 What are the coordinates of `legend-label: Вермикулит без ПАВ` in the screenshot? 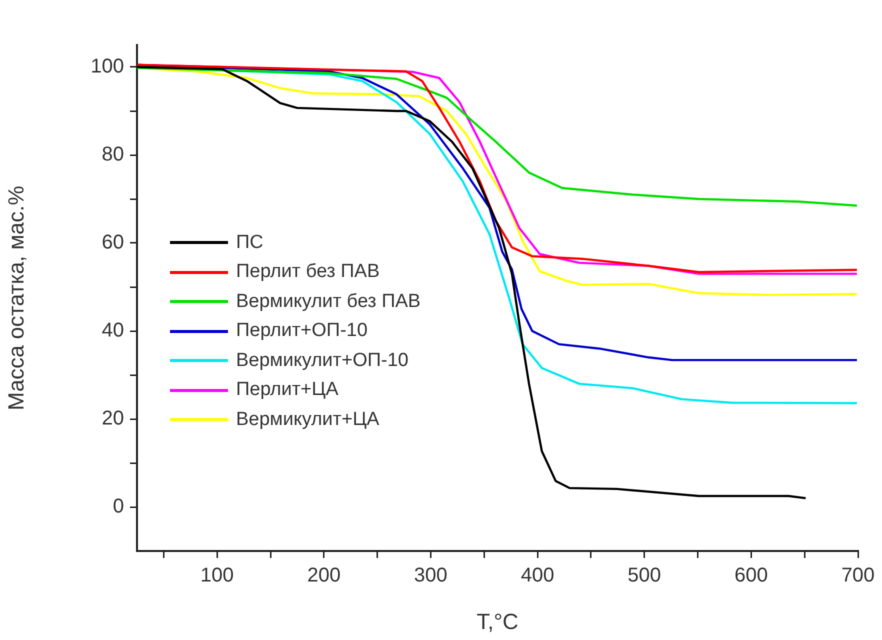 It's located at (328, 301).